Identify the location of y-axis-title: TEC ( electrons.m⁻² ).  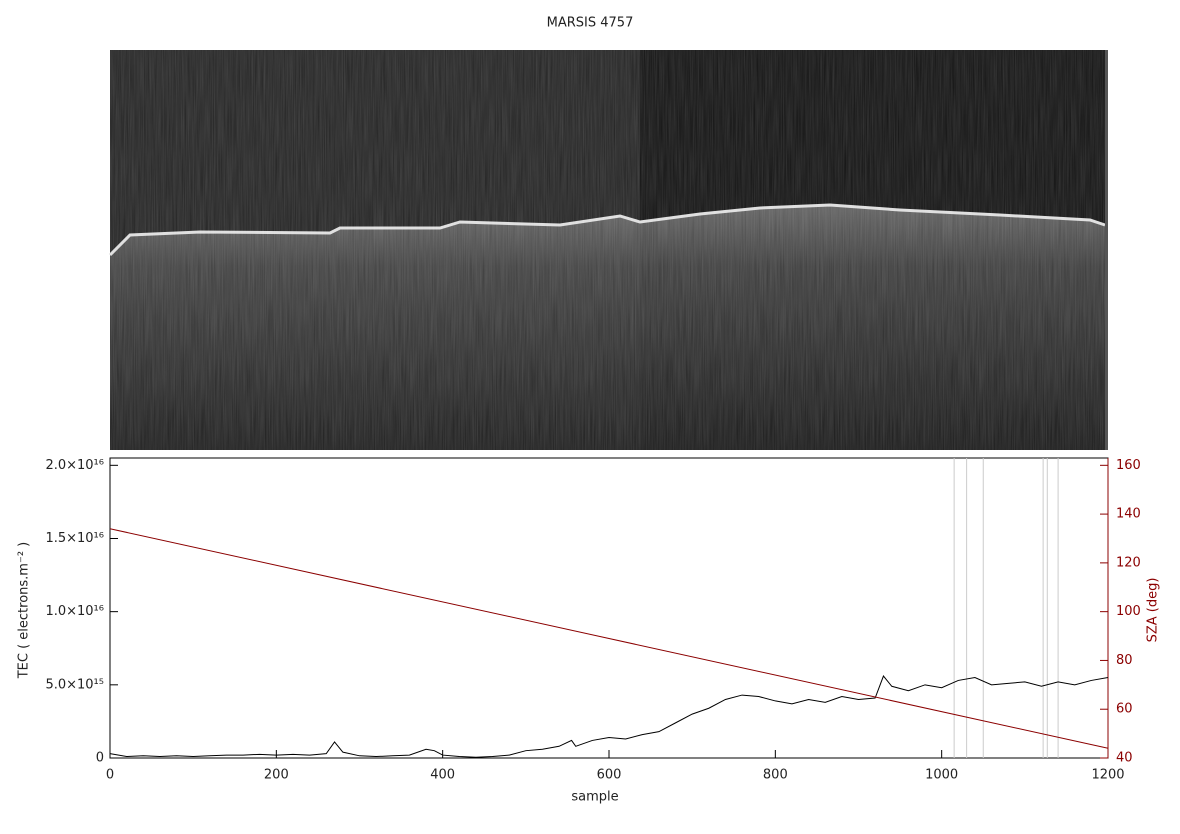
(24, 611).